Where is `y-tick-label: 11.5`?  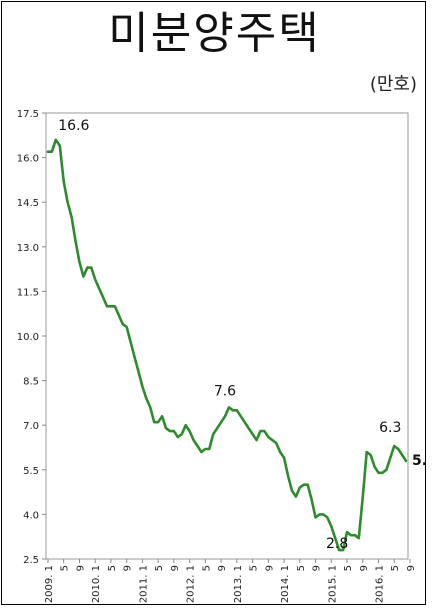 y-tick-label: 11.5 is located at coordinates (28, 292).